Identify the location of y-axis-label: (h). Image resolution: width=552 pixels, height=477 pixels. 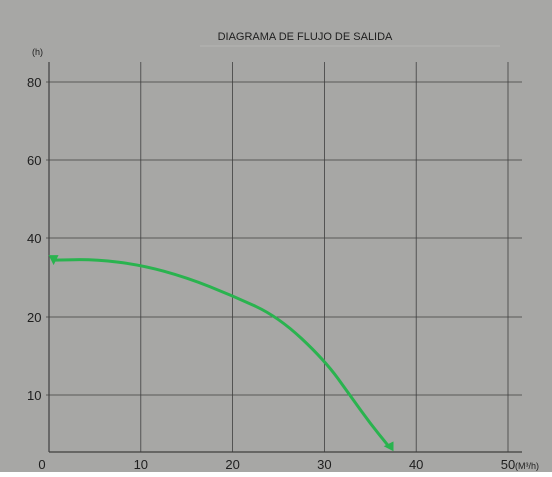
(37, 52).